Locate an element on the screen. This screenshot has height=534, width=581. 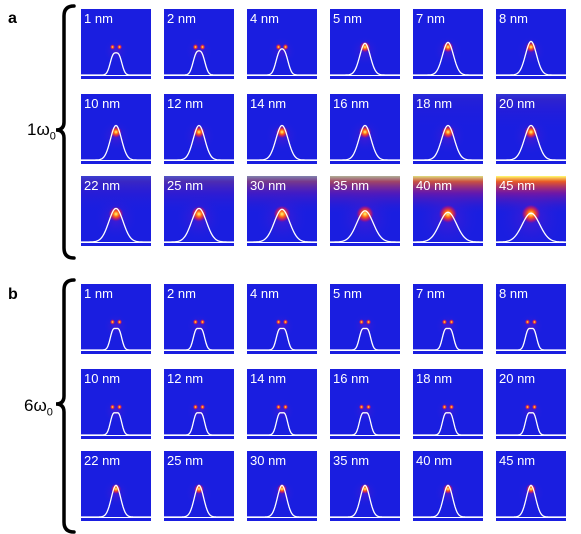
side-label-a-sub: 0 is located at coordinates (52, 136).